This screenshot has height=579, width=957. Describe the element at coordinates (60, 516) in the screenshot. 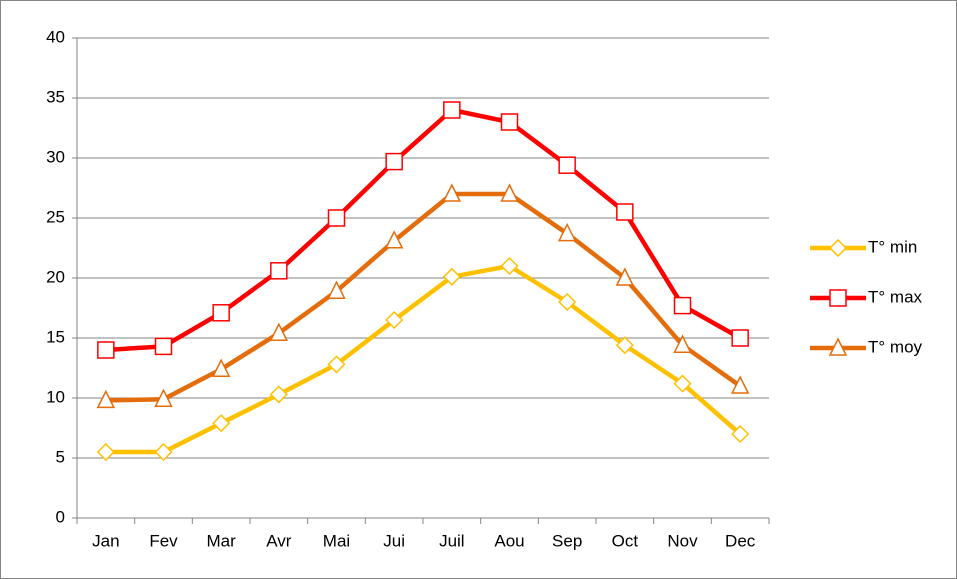

I see `y-tick-label: 0` at that location.